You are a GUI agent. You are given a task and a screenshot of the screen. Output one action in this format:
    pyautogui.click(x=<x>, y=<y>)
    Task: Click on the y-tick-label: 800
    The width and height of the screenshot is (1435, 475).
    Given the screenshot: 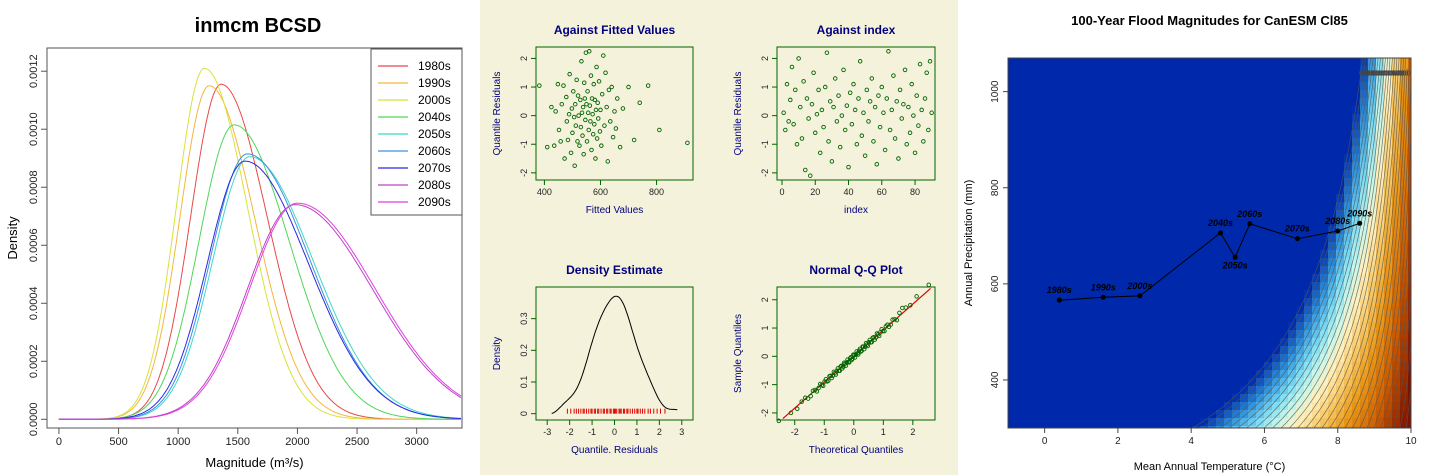 What is the action you would take?
    pyautogui.click(x=995, y=187)
    